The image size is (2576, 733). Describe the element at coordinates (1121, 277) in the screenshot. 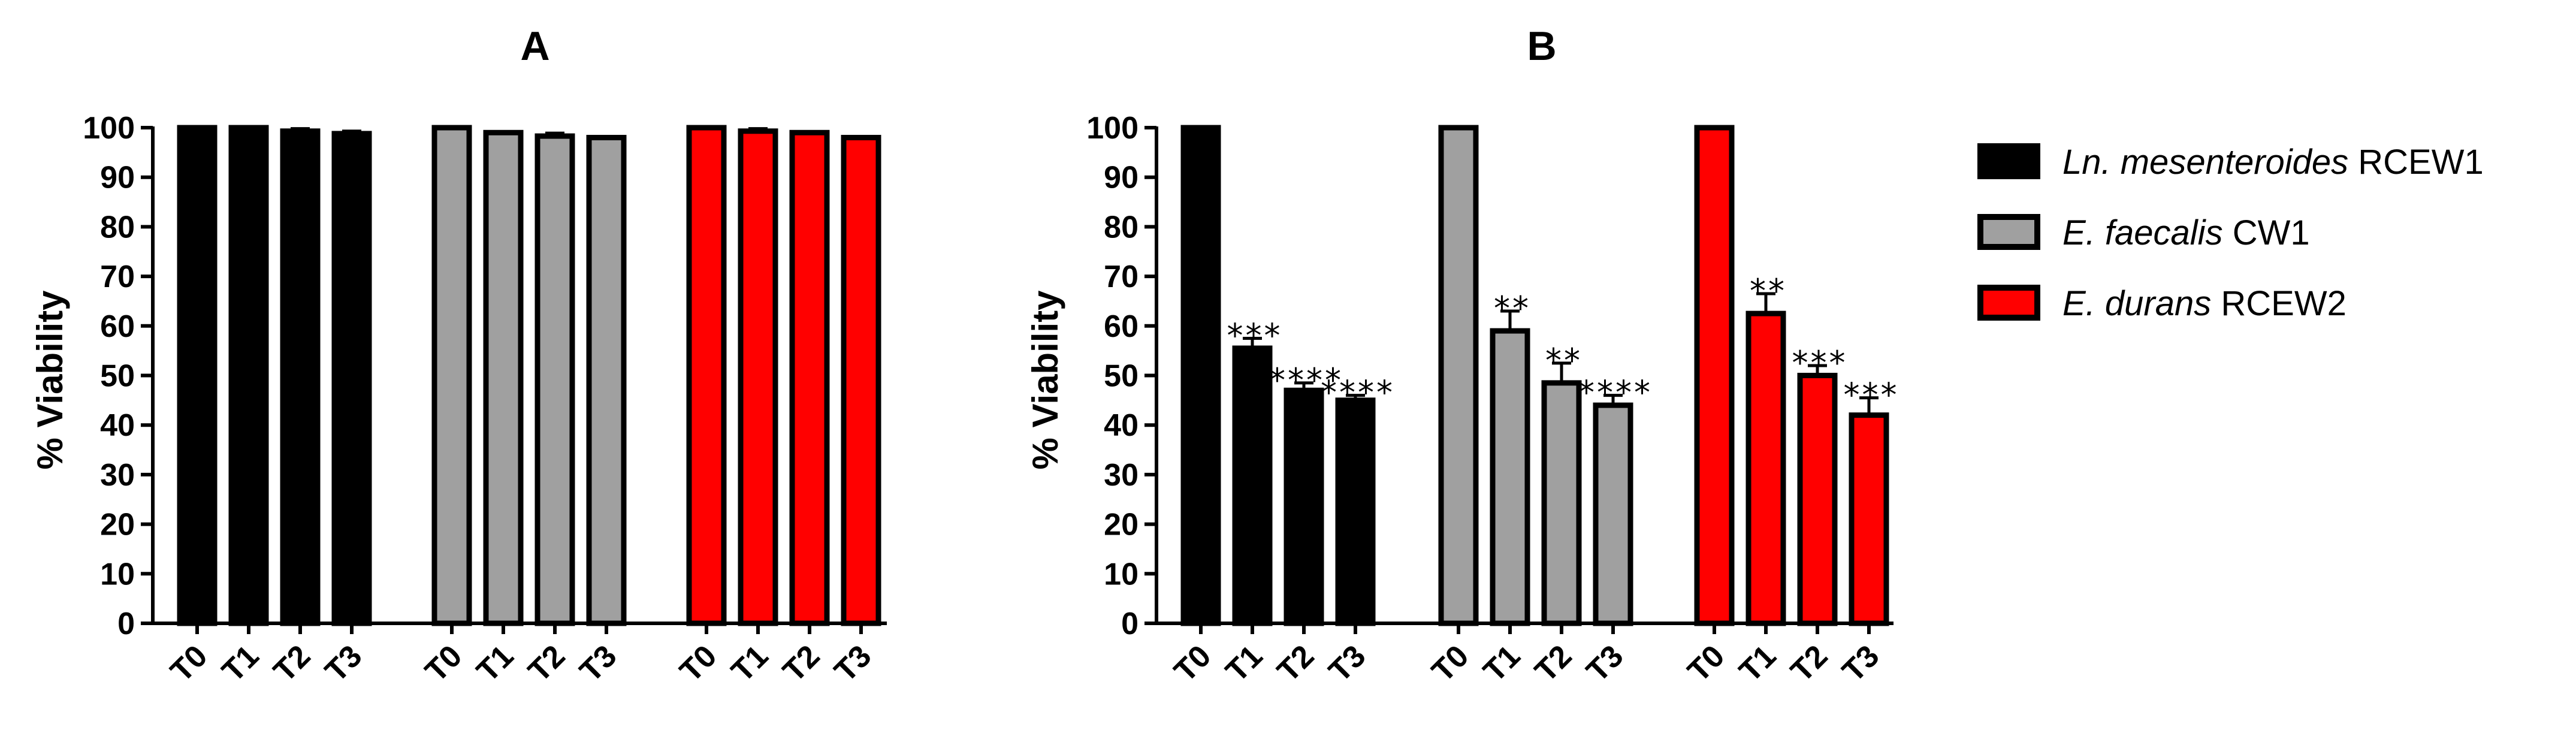

I see `panel-b-y-tick-label: 70` at that location.